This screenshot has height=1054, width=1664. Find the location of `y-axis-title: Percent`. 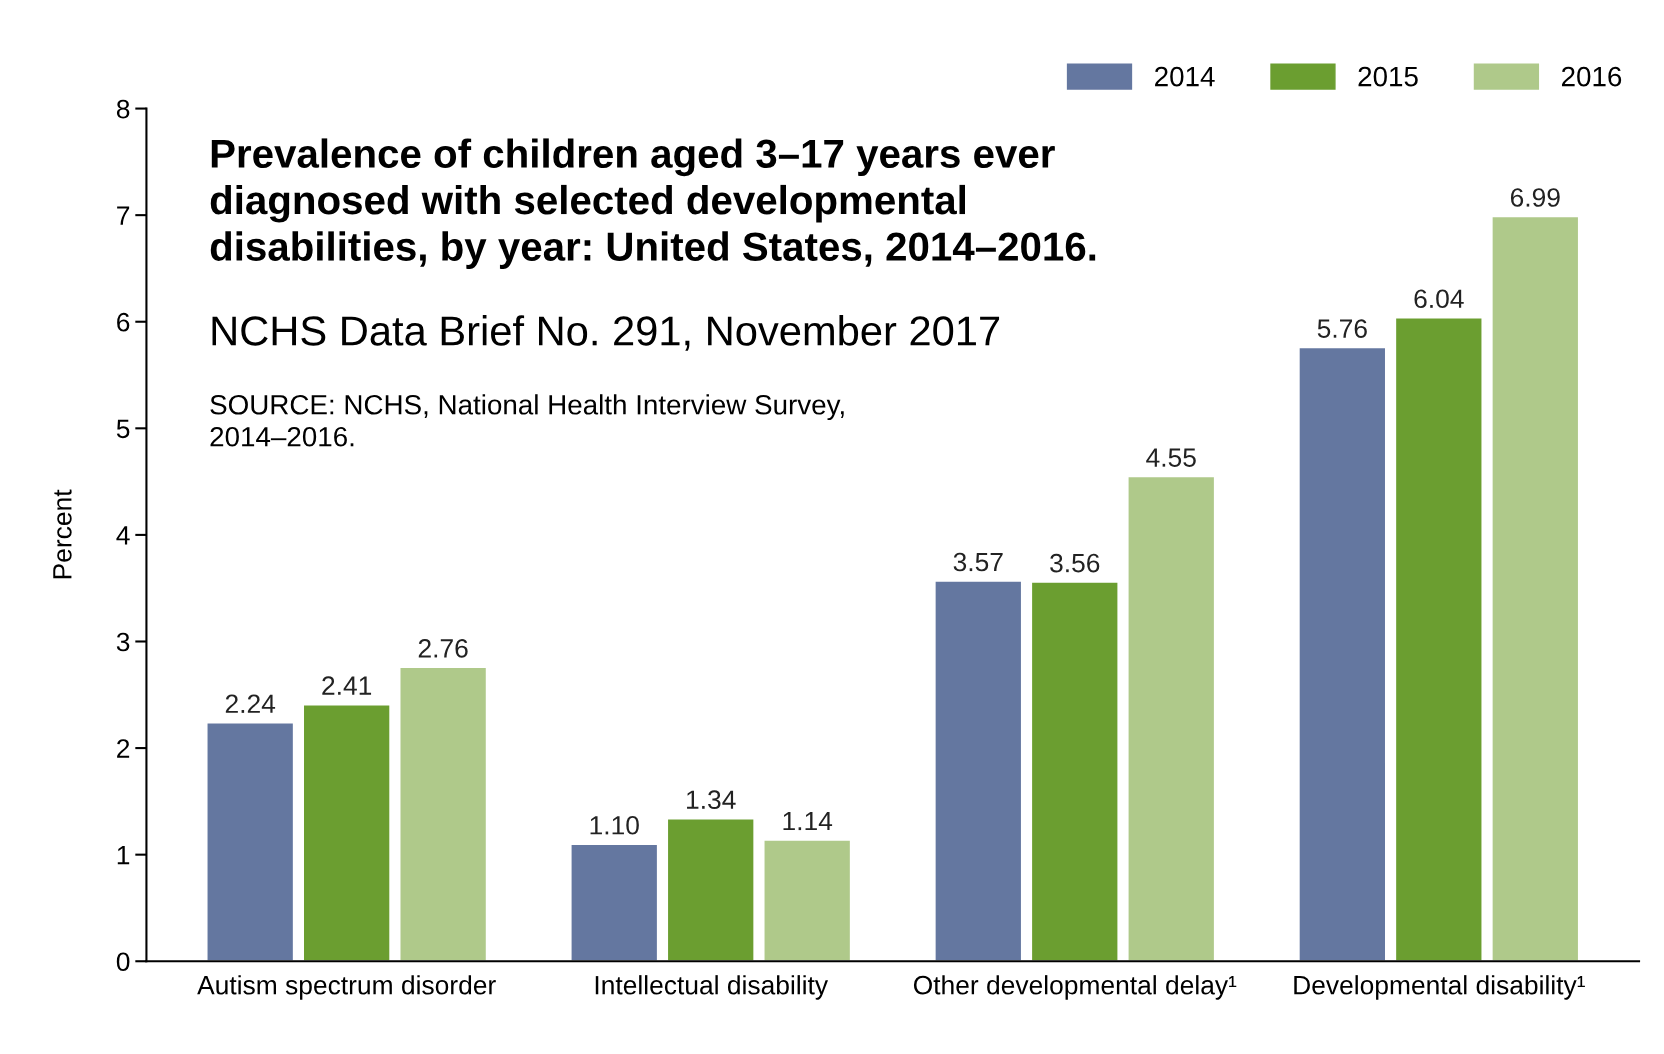

y-axis-title: Percent is located at coordinates (62, 534).